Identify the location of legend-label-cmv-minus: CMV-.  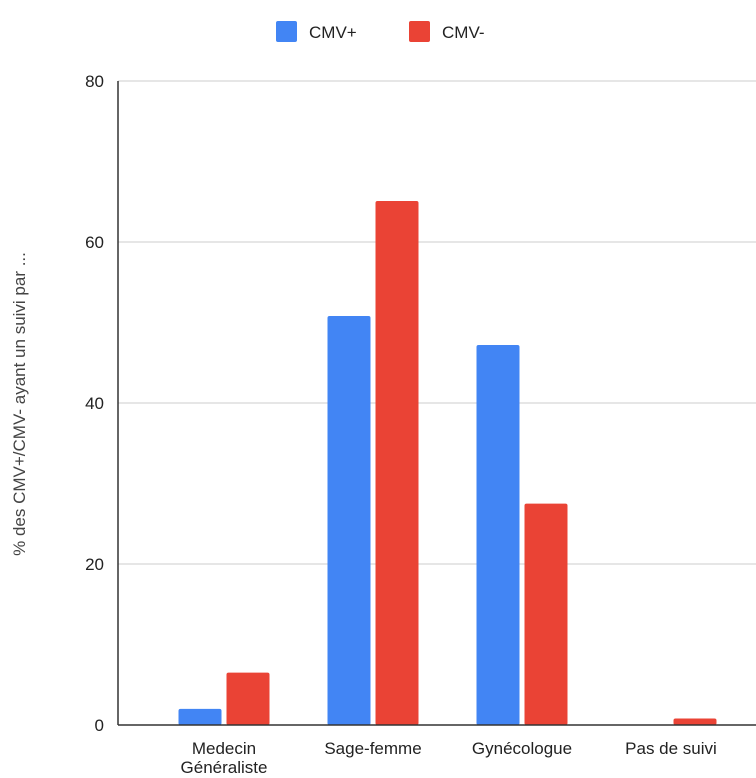
(463, 32).